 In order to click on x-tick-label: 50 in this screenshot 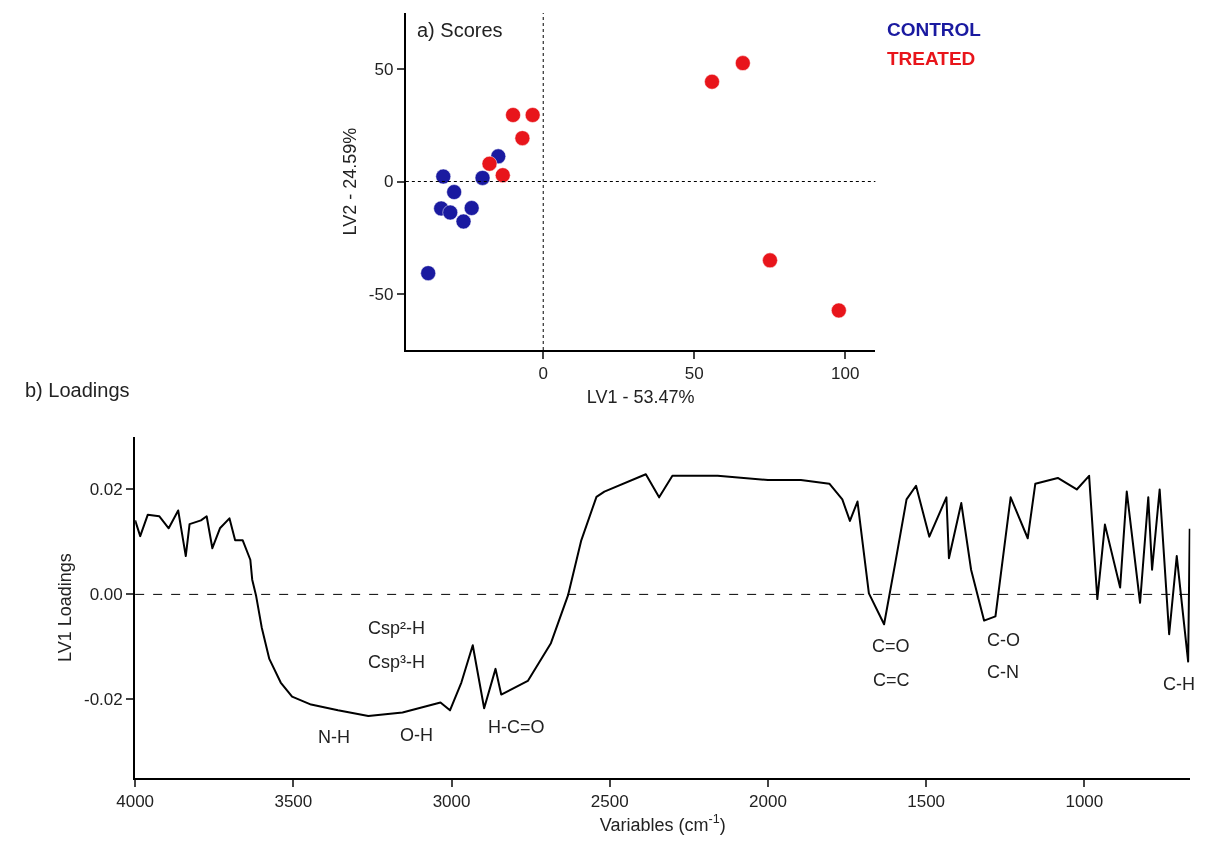, I will do `click(694, 374)`.